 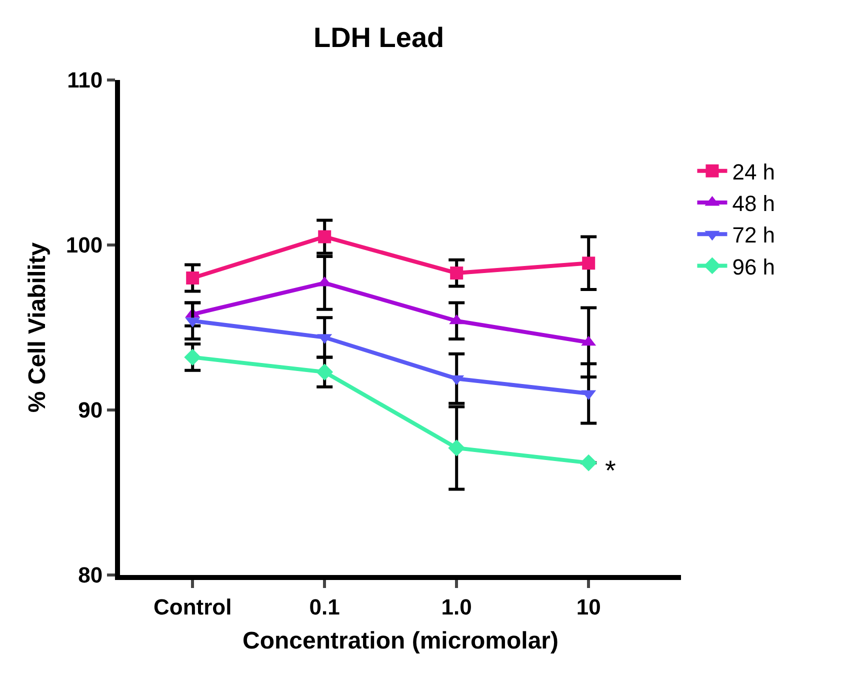 What do you see at coordinates (90, 575) in the screenshot?
I see `y-tick-label: 80` at bounding box center [90, 575].